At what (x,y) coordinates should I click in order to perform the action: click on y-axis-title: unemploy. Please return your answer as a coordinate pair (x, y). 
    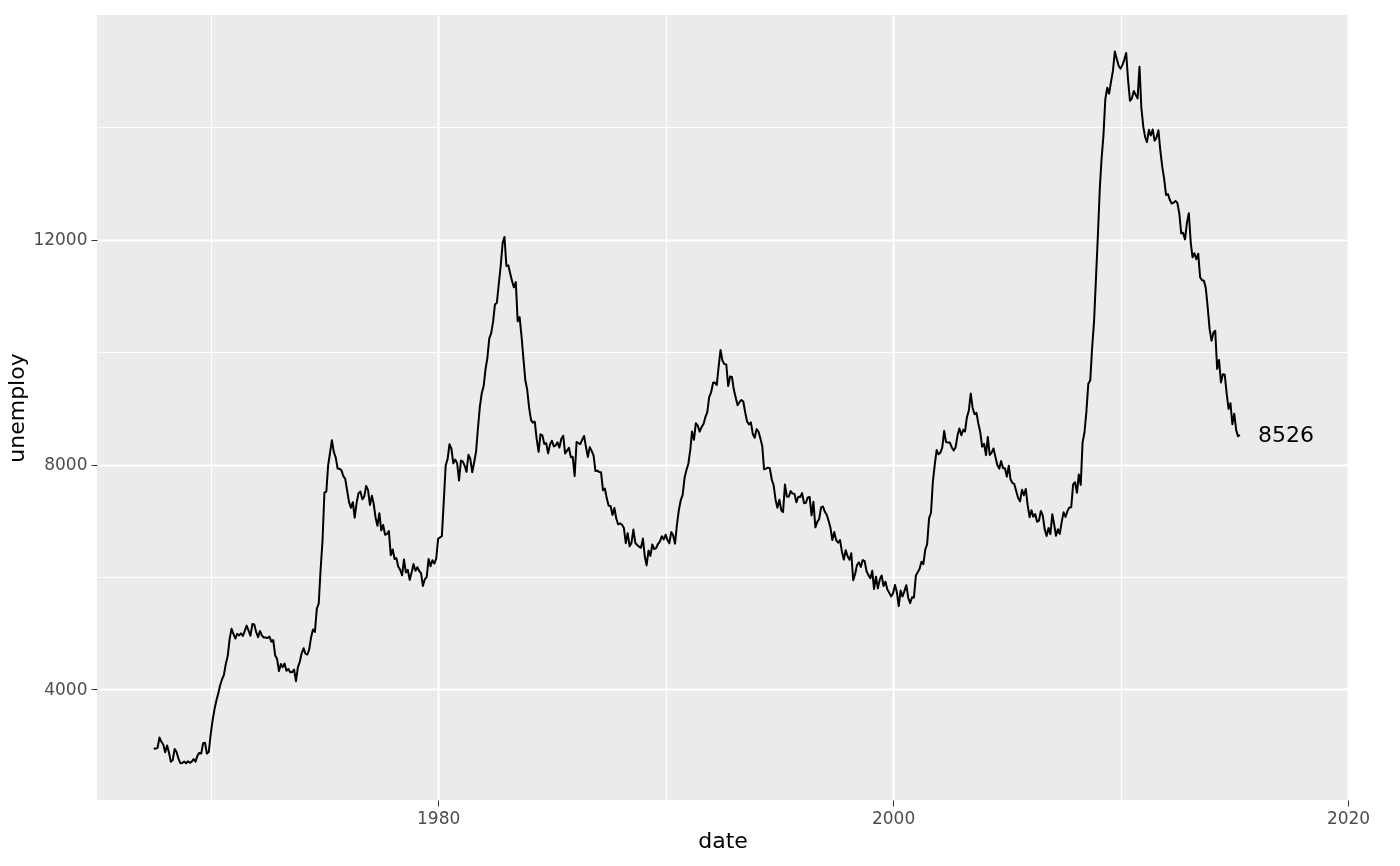
    Looking at the image, I should click on (17, 408).